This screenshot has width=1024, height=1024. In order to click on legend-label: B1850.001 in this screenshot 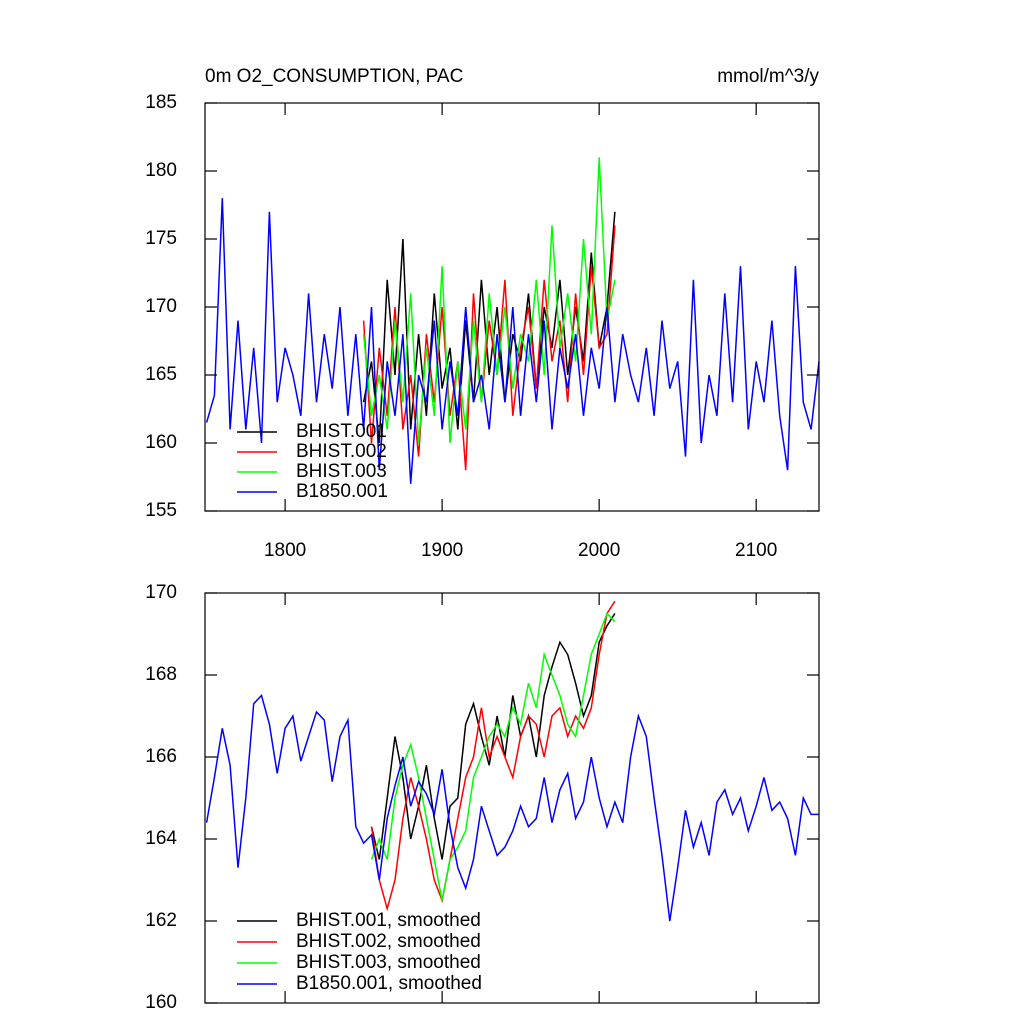, I will do `click(342, 491)`.